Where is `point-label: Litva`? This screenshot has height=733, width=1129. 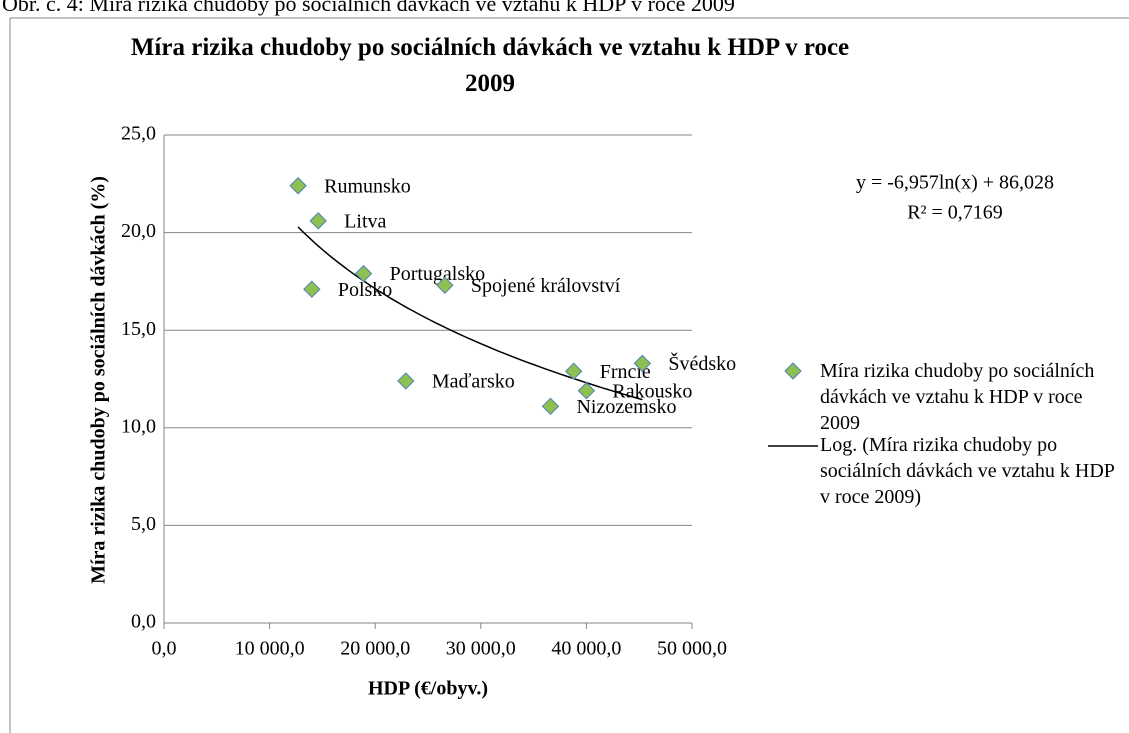
point-label: Litva is located at coordinates (365, 221).